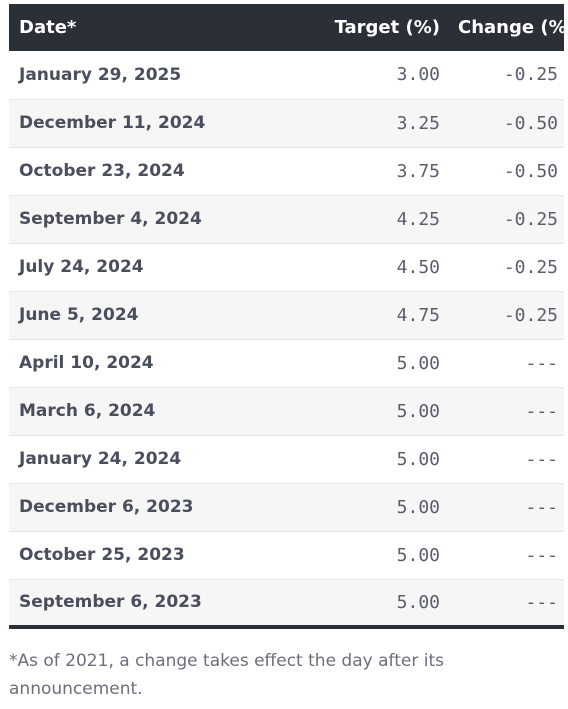 The width and height of the screenshot is (568, 709). Describe the element at coordinates (286, 363) in the screenshot. I see `table-row: April 10, 2024 5.00 ---` at that location.